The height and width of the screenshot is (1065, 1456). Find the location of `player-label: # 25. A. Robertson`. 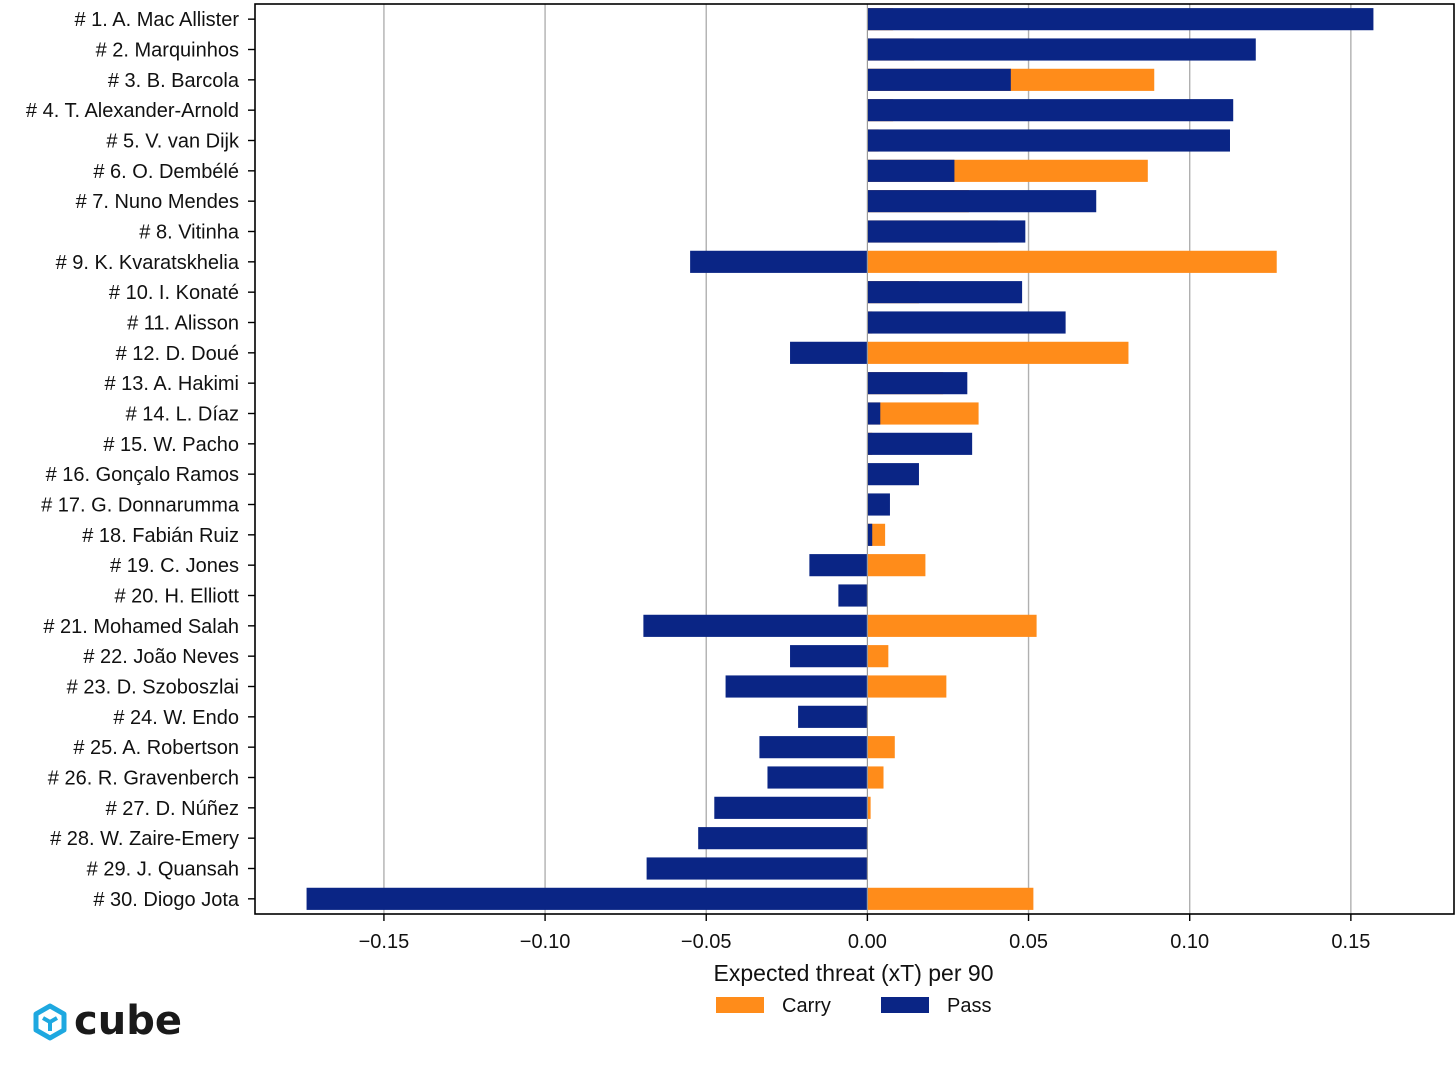

player-label: # 25. A. Robertson is located at coordinates (156, 748).